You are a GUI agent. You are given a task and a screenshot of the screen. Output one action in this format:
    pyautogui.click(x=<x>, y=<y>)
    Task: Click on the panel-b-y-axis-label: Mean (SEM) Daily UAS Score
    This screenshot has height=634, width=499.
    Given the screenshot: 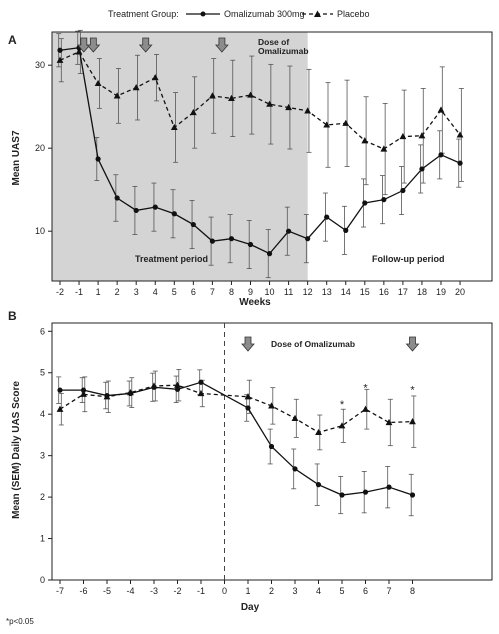 What is the action you would take?
    pyautogui.click(x=16, y=450)
    